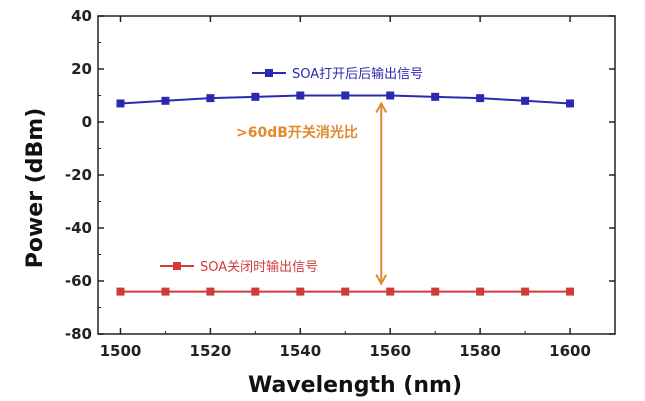 This screenshot has width=645, height=401. I want to click on y-tick-label: -60, so click(78, 281).